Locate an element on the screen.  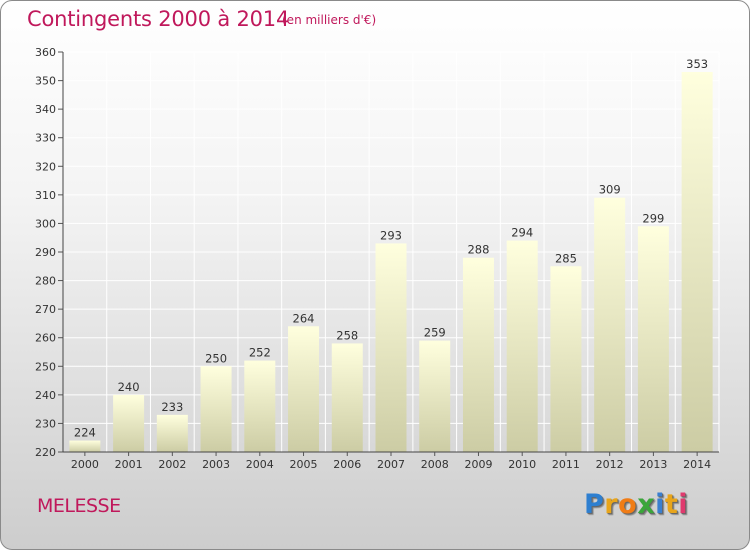
y-tick-label: 350 is located at coordinates (45, 81).